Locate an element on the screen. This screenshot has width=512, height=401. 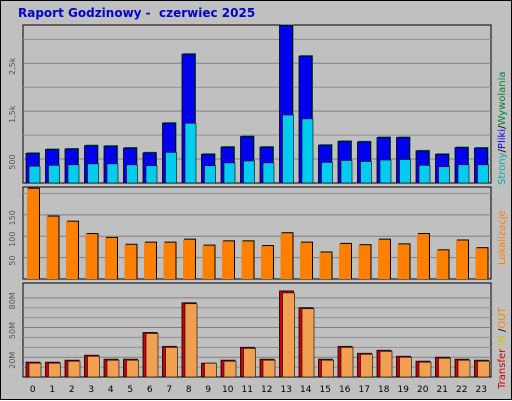
x-tick-19: 19 is located at coordinates (404, 390).